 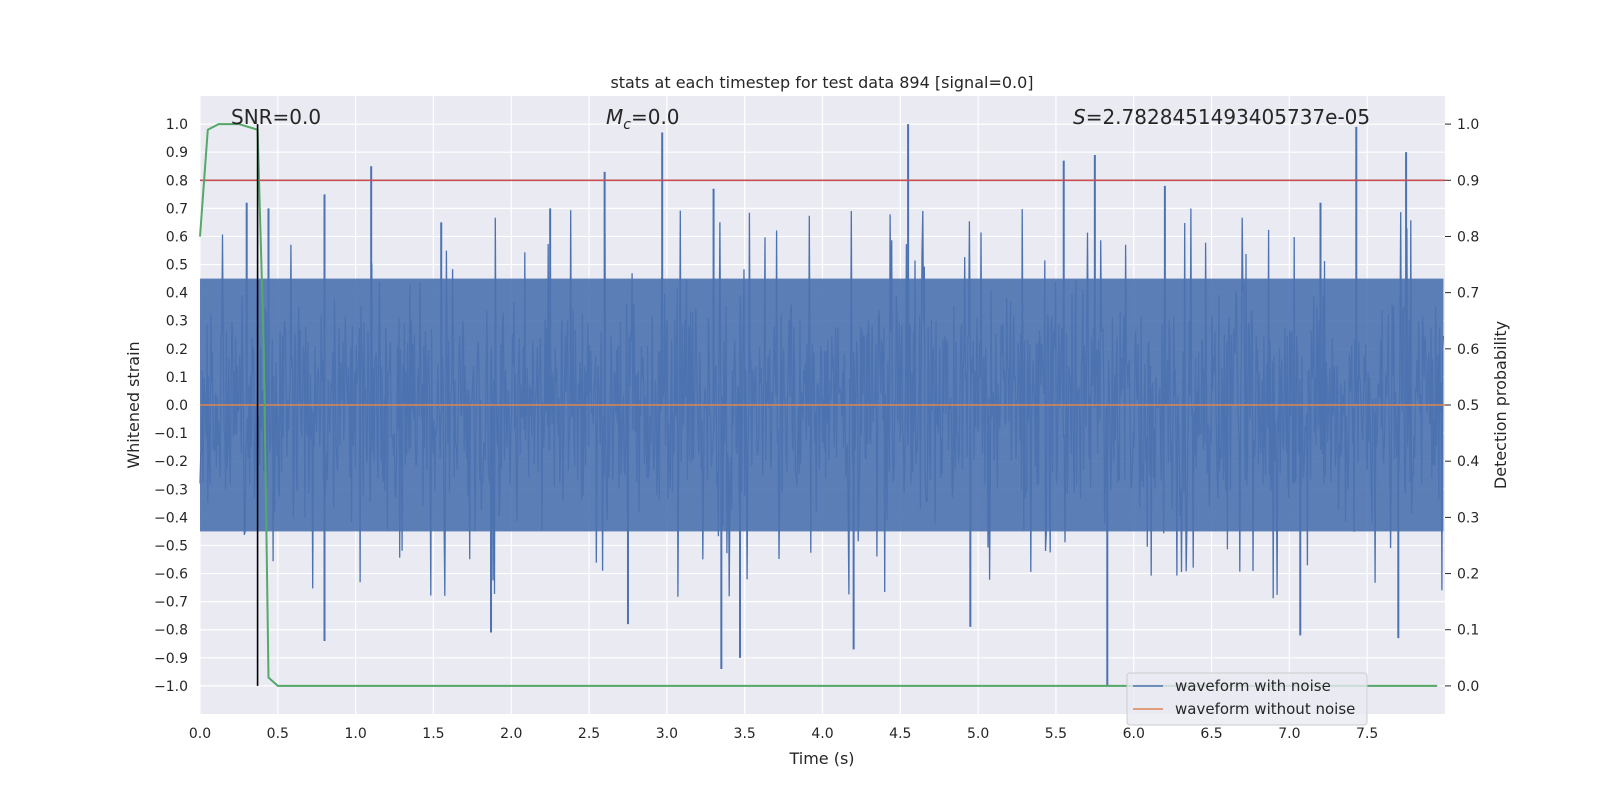 What do you see at coordinates (171, 659) in the screenshot?
I see `y-left-tick-label: −0.9` at bounding box center [171, 659].